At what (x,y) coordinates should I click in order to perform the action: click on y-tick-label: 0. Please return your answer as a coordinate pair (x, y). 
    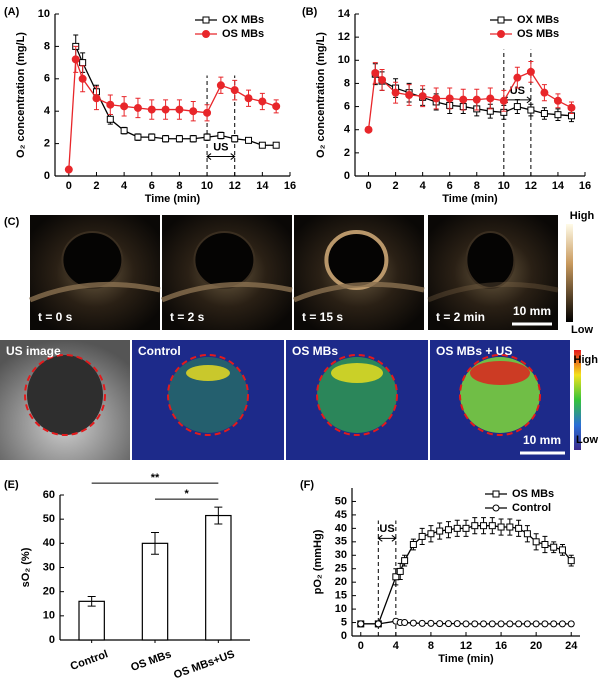
    Looking at the image, I should click on (344, 636).